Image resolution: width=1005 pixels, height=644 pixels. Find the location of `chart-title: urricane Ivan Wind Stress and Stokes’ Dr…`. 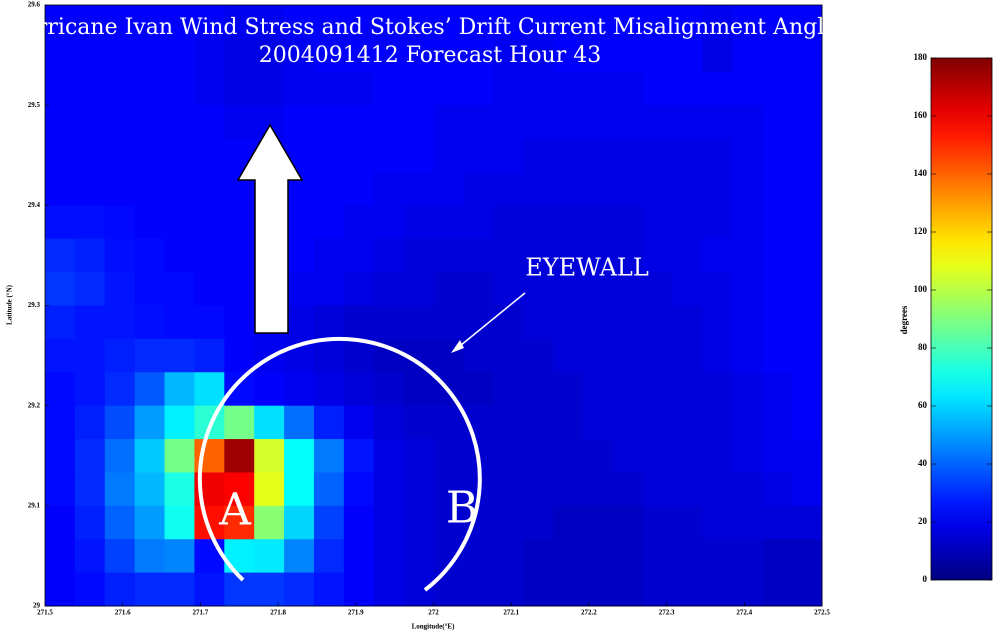

chart-title: urricane Ivan Wind Stress and Stokes’ Dr… is located at coordinates (430, 27).